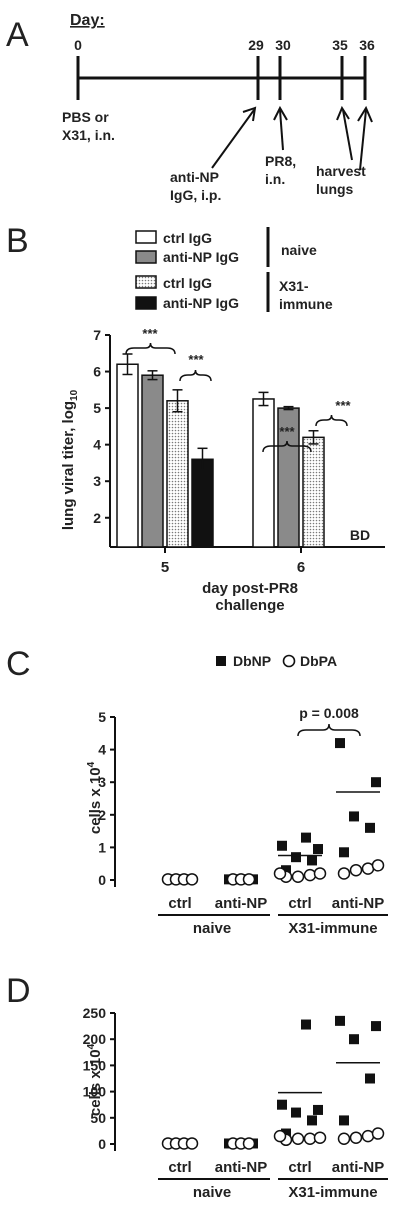 The width and height of the screenshot is (400, 1218). Describe the element at coordinates (97, 335) in the screenshot. I see `b-y-tick-label: 7` at that location.